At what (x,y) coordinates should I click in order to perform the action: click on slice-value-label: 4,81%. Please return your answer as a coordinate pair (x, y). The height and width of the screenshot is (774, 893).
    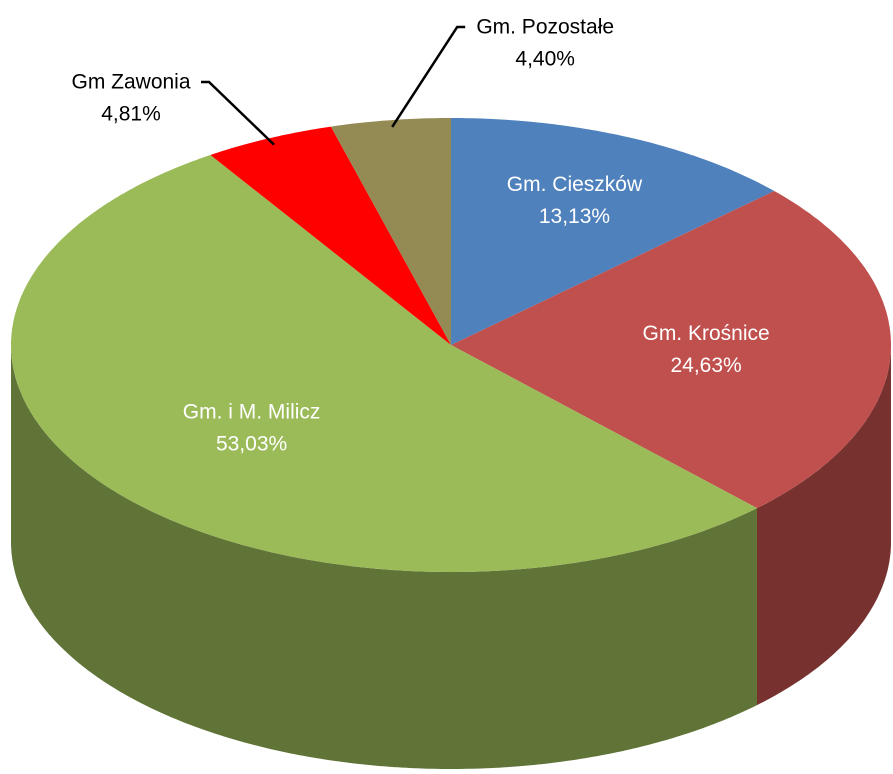
    Looking at the image, I should click on (131, 114).